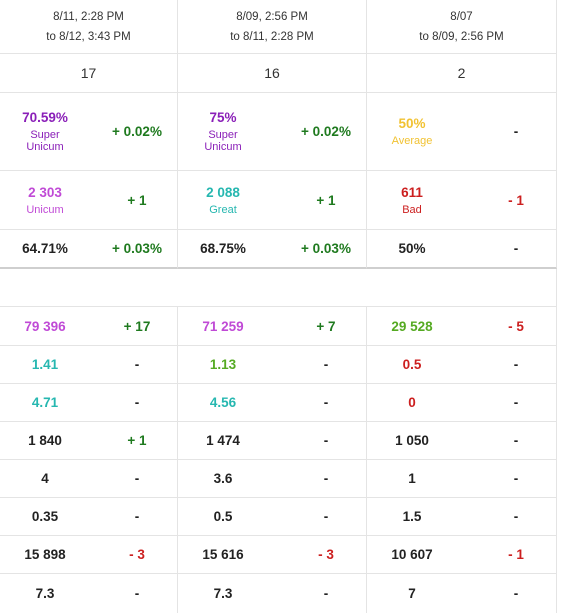 The width and height of the screenshot is (562, 613). What do you see at coordinates (462, 517) in the screenshot?
I see `stat-cell: 1.5 -` at bounding box center [462, 517].